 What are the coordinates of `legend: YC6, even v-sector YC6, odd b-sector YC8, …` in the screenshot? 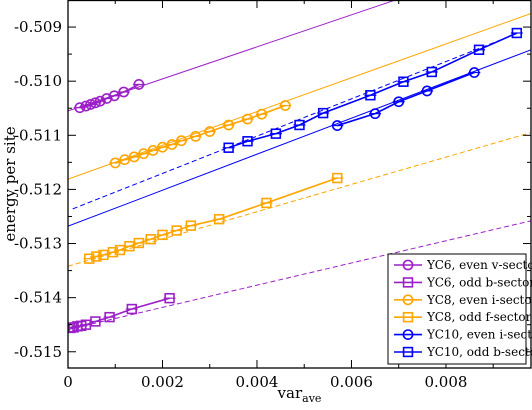 It's located at (459, 309).